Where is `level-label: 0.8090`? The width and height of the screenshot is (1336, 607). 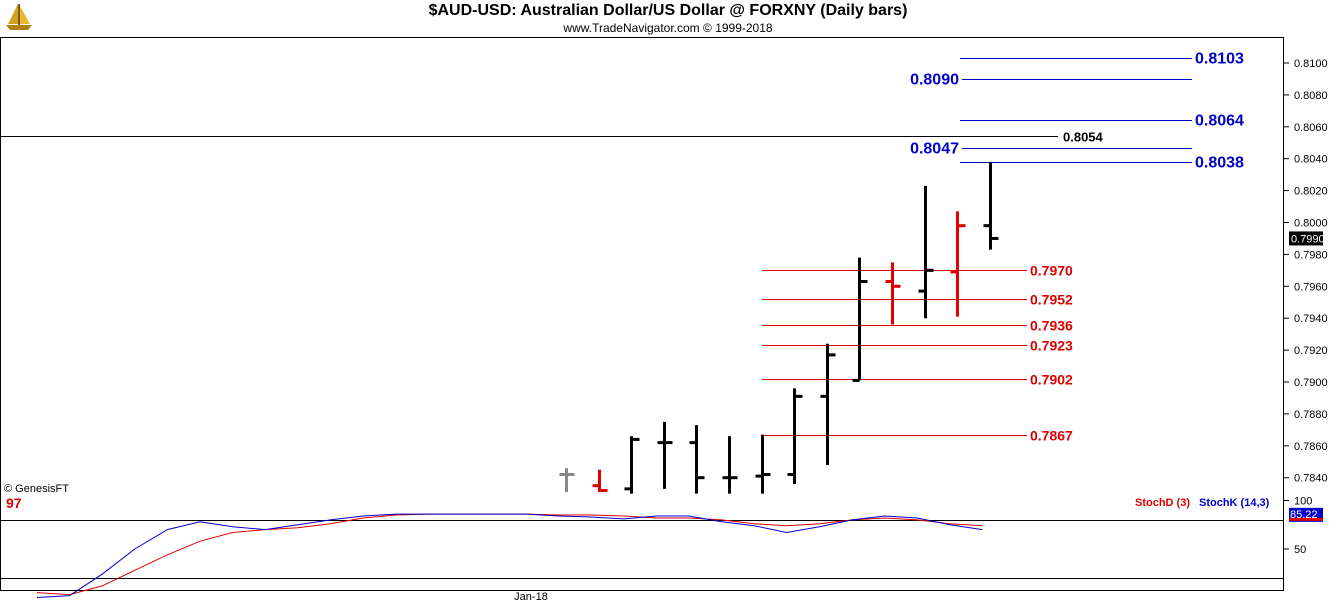
level-label: 0.8090 is located at coordinates (934, 80).